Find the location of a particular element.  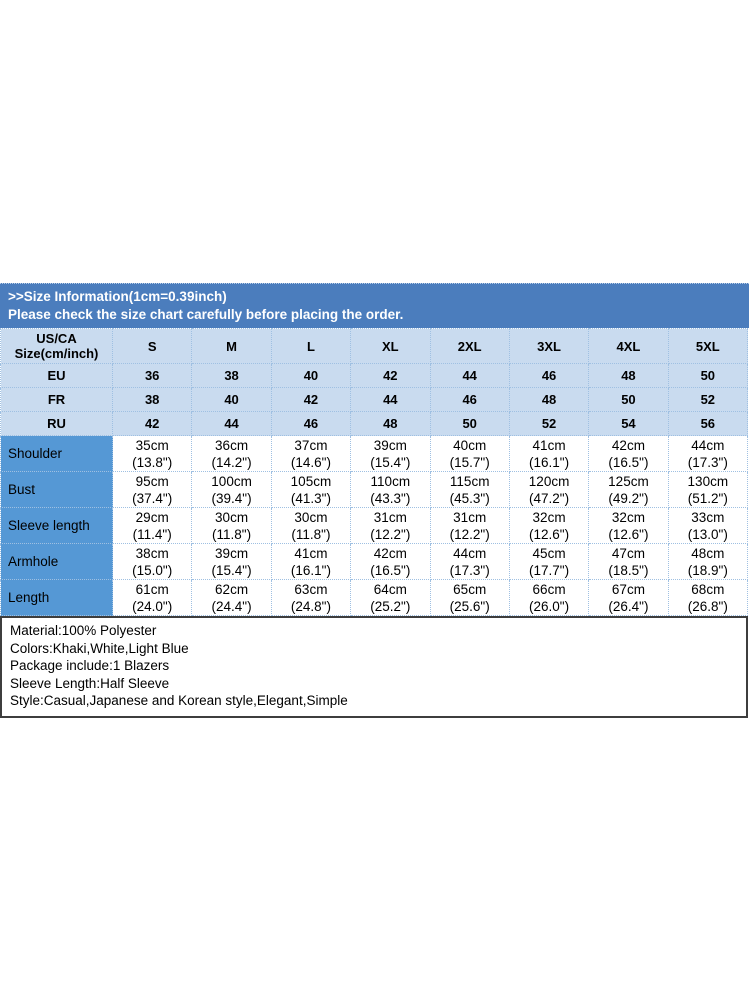

value-cm: 45cm is located at coordinates (549, 553).